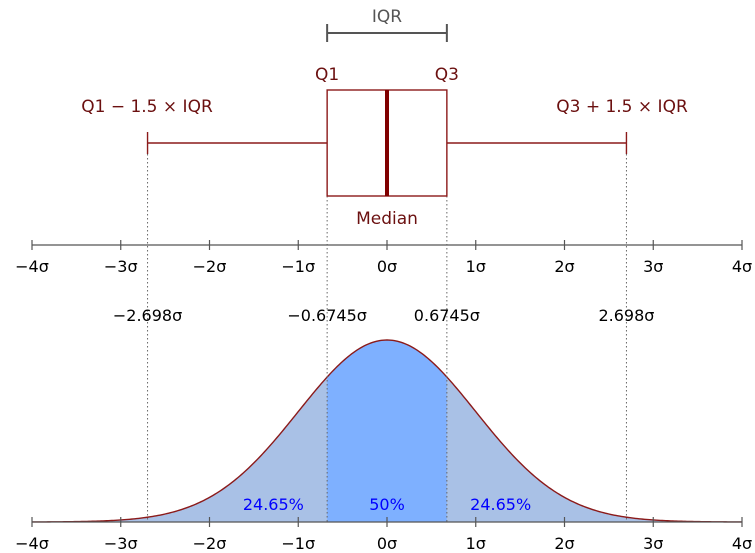 This screenshot has width=755, height=553. Describe the element at coordinates (147, 315) in the screenshot. I see `marker-label: −2.698σ` at that location.